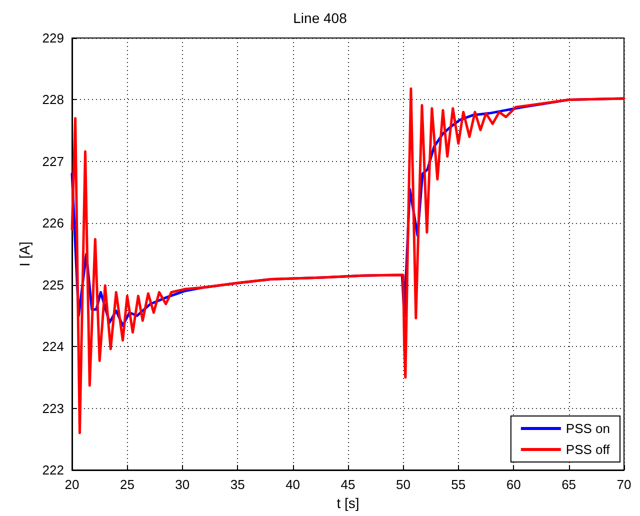  Describe the element at coordinates (458, 484) in the screenshot. I see `x-tick-label: 55` at that location.